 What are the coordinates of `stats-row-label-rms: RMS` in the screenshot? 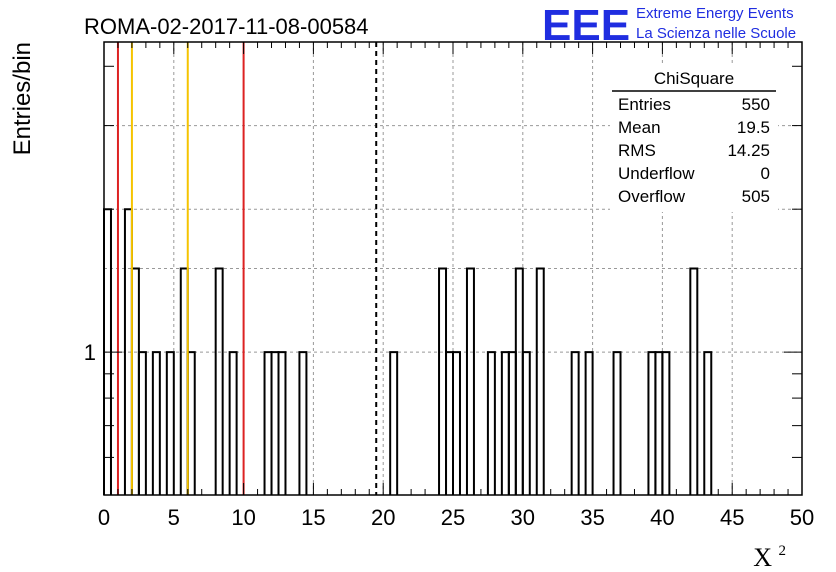 It's located at (637, 150).